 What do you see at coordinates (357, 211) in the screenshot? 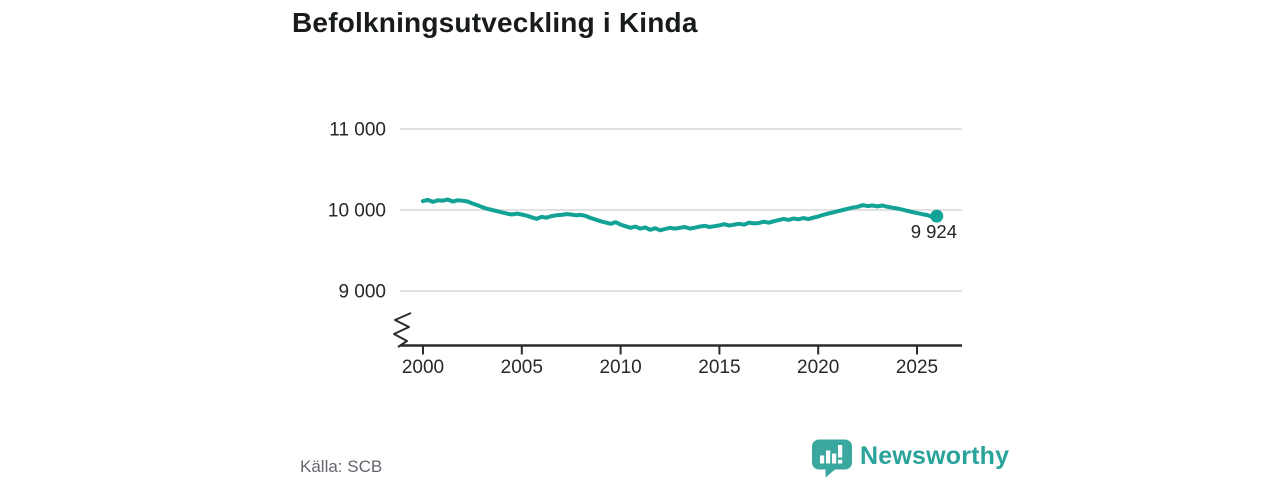
I see `y-tick-label: 10 000` at bounding box center [357, 211].